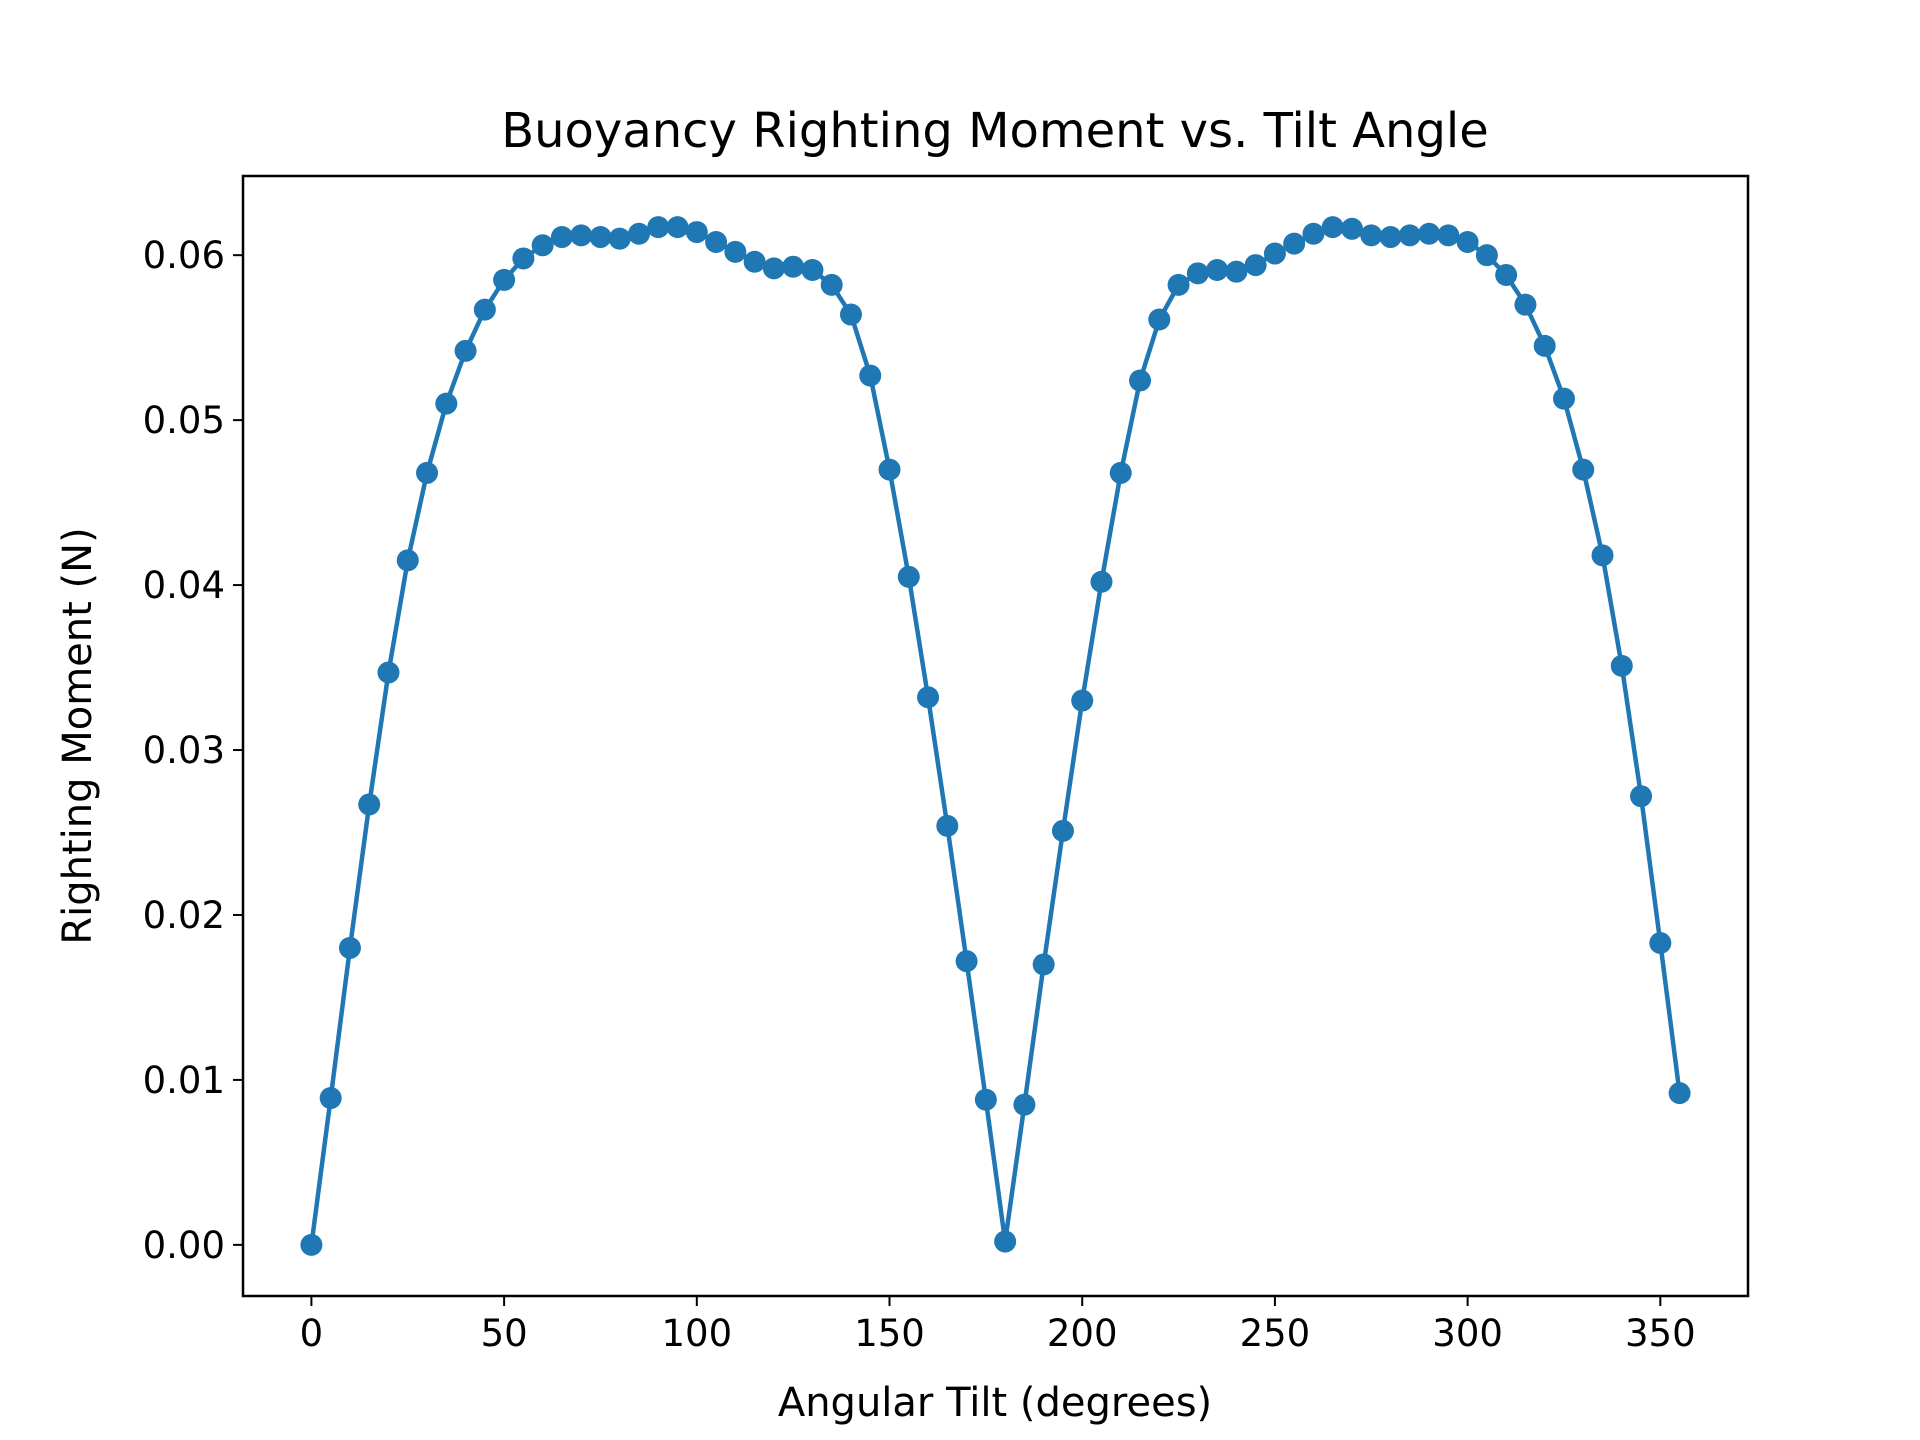 The height and width of the screenshot is (1440, 1920). What do you see at coordinates (1275, 1333) in the screenshot?
I see `x-tick-label: 250` at bounding box center [1275, 1333].